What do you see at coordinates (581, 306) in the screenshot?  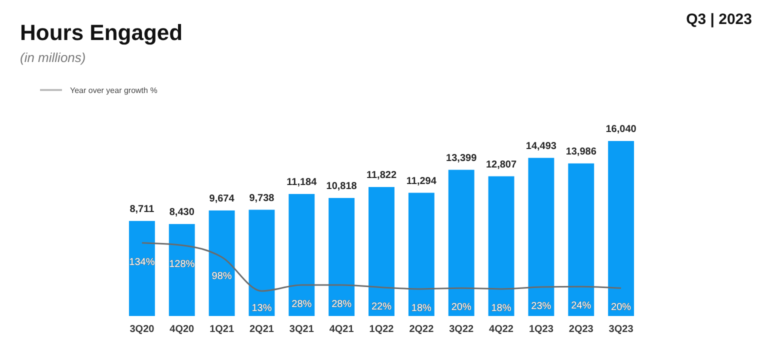 I see `data-label: 24%` at bounding box center [581, 306].